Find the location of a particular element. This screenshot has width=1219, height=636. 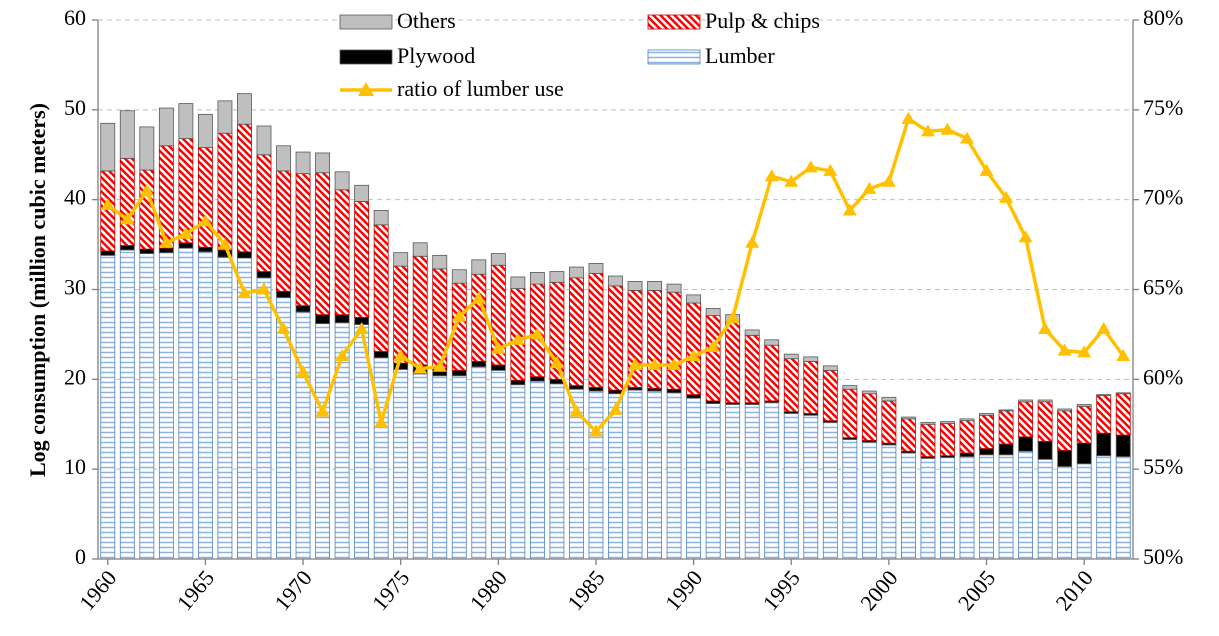

legend-item: Lumber is located at coordinates (711, 55).